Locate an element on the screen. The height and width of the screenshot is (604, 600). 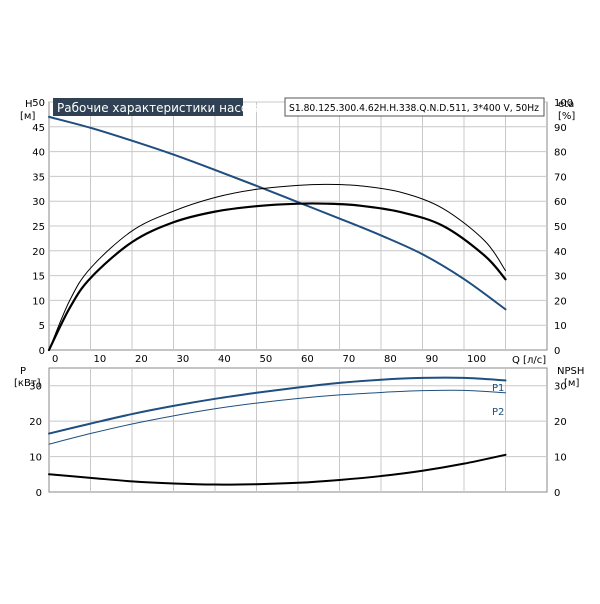
npsh-axis-unit: [м] is located at coordinates (571, 383).